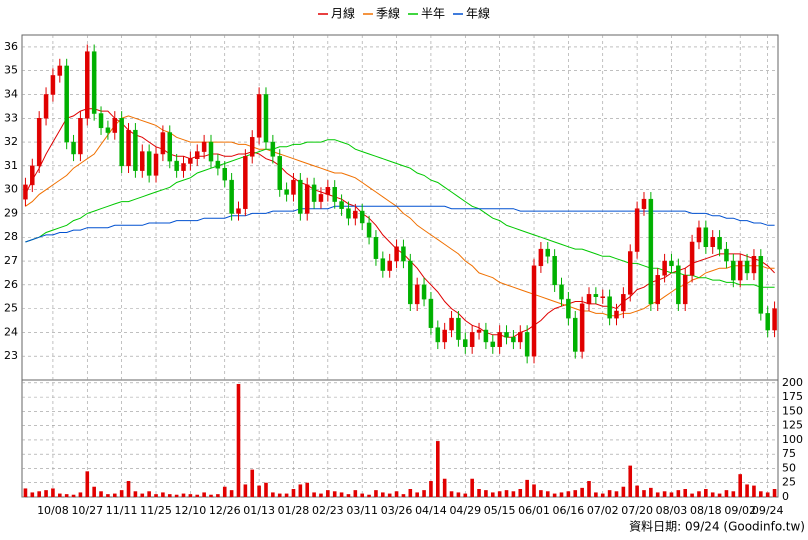  What do you see at coordinates (789, 453) in the screenshot?
I see `y2-tick-label: 75` at bounding box center [789, 453].